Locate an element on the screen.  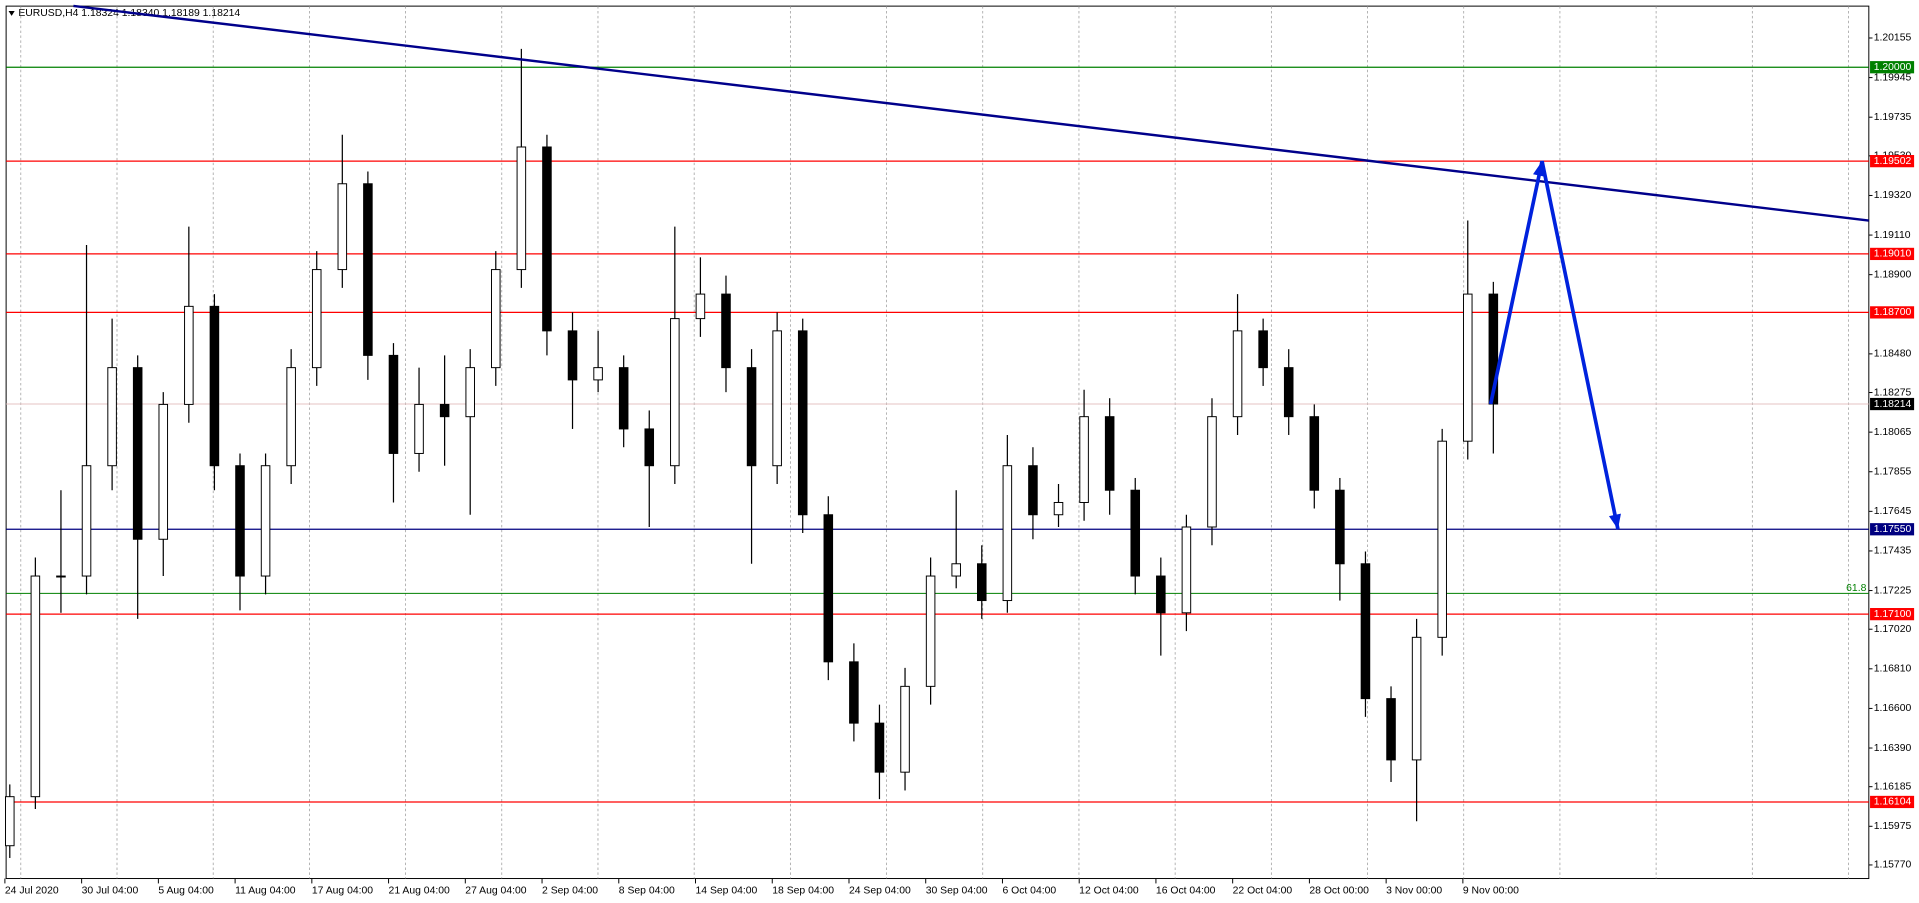
x-tick-label: 21 Aug 04:00 is located at coordinates (419, 891).